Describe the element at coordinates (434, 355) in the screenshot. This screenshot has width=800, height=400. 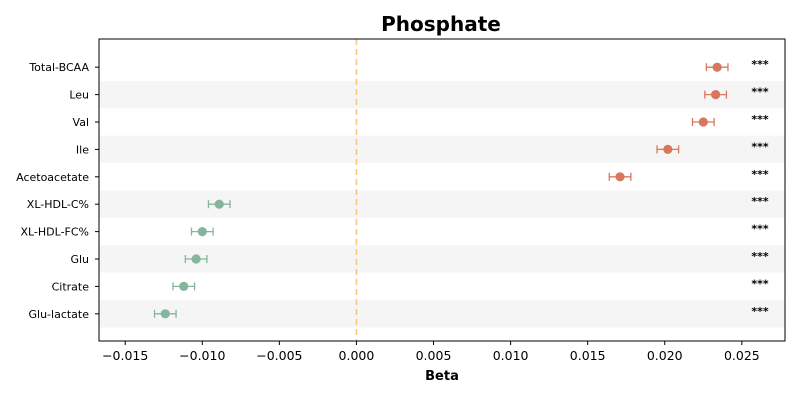
I see `x-tick-label: 0.005` at that location.